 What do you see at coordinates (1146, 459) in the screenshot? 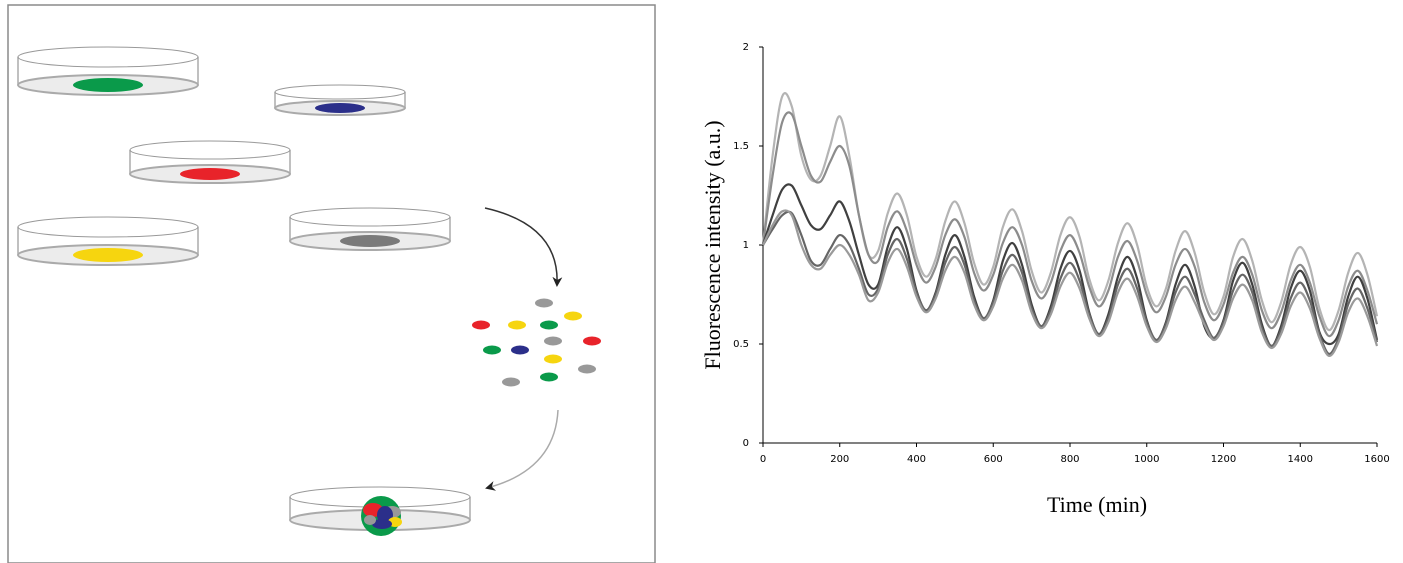
I see `x-tick-label: 1000` at bounding box center [1146, 459].